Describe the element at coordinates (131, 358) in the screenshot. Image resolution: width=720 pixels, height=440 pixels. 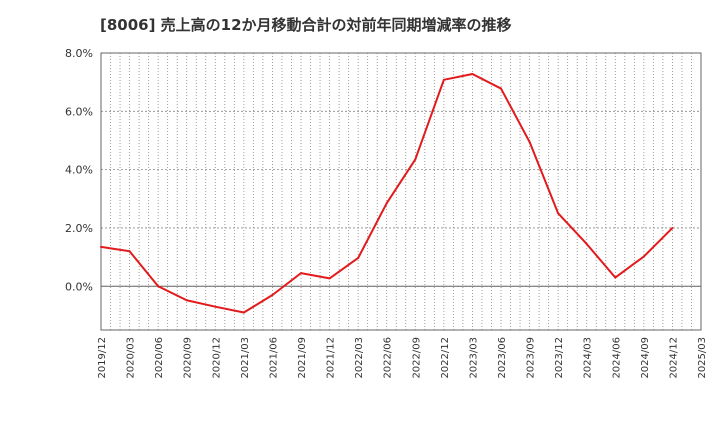
I see `x-tick-label: 2020/03` at that location.